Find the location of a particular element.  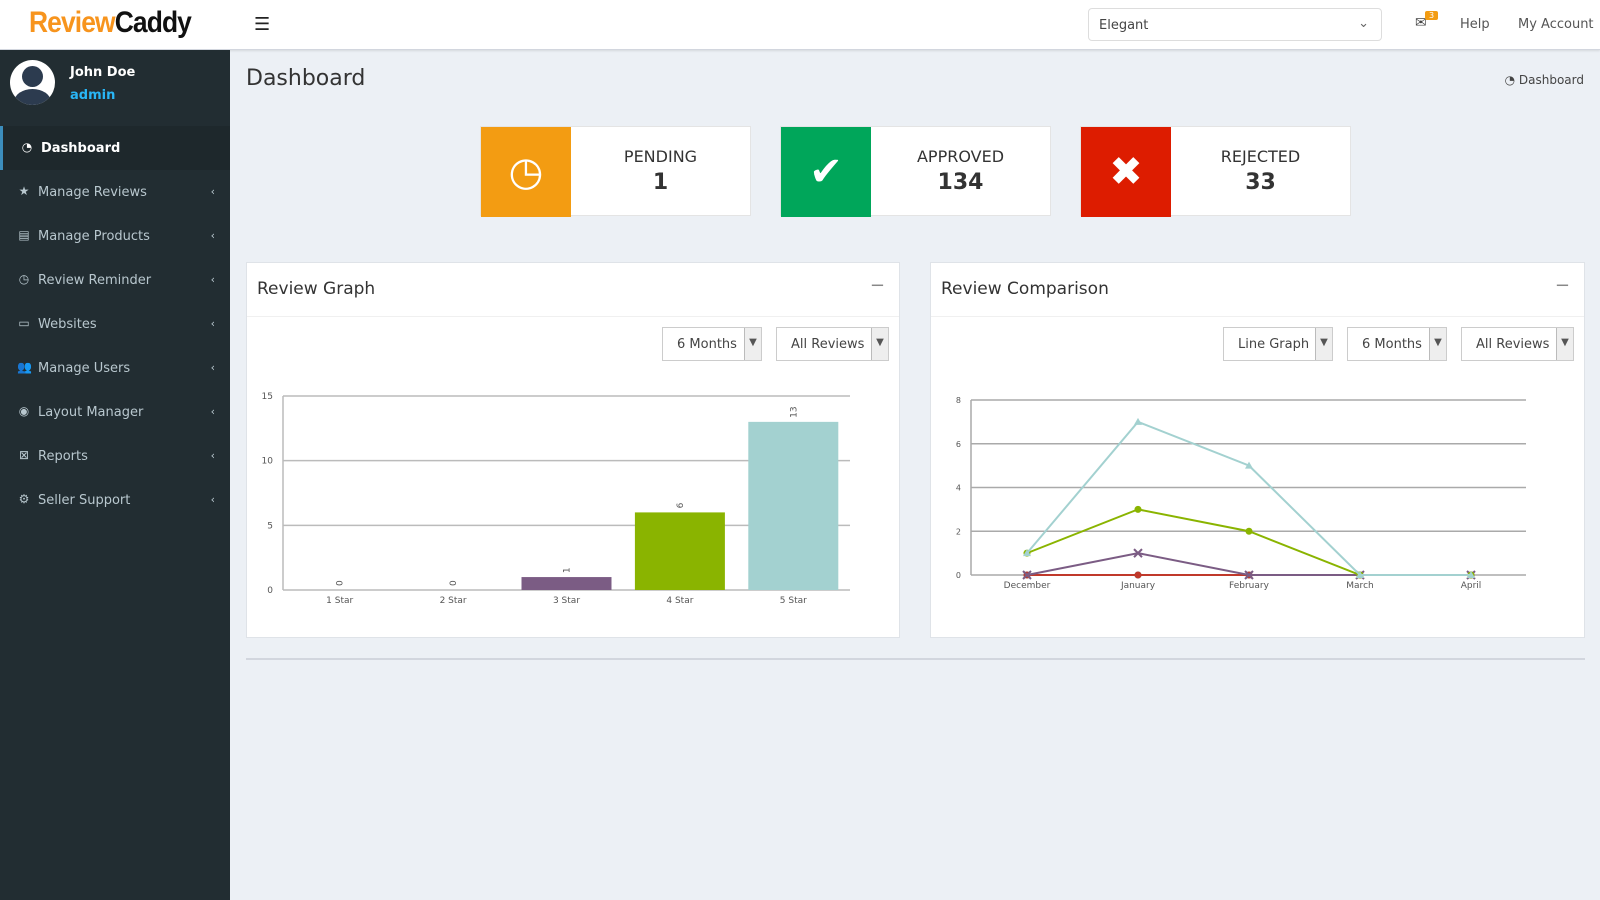

sidebar-item-label: Manage Products is located at coordinates (94, 236).